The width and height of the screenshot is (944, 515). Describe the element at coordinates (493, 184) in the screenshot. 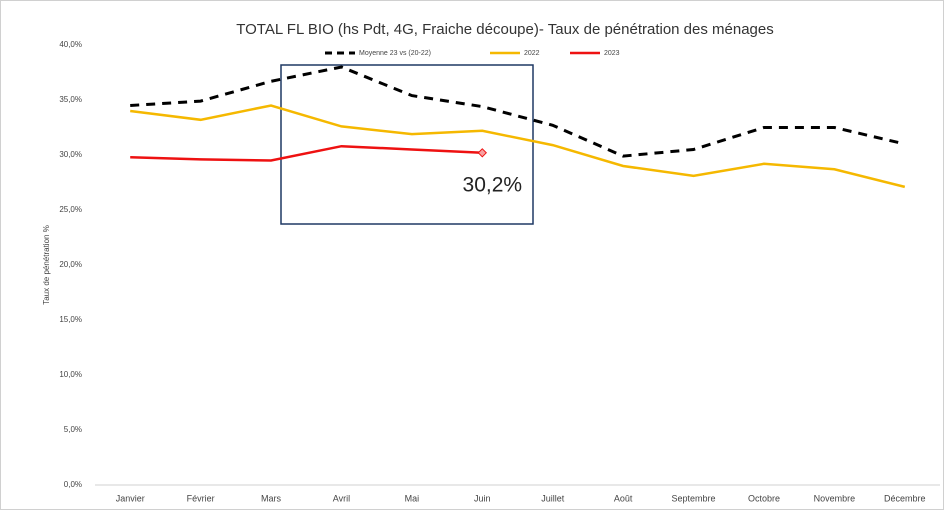

I see `data-label: 30,2%` at that location.